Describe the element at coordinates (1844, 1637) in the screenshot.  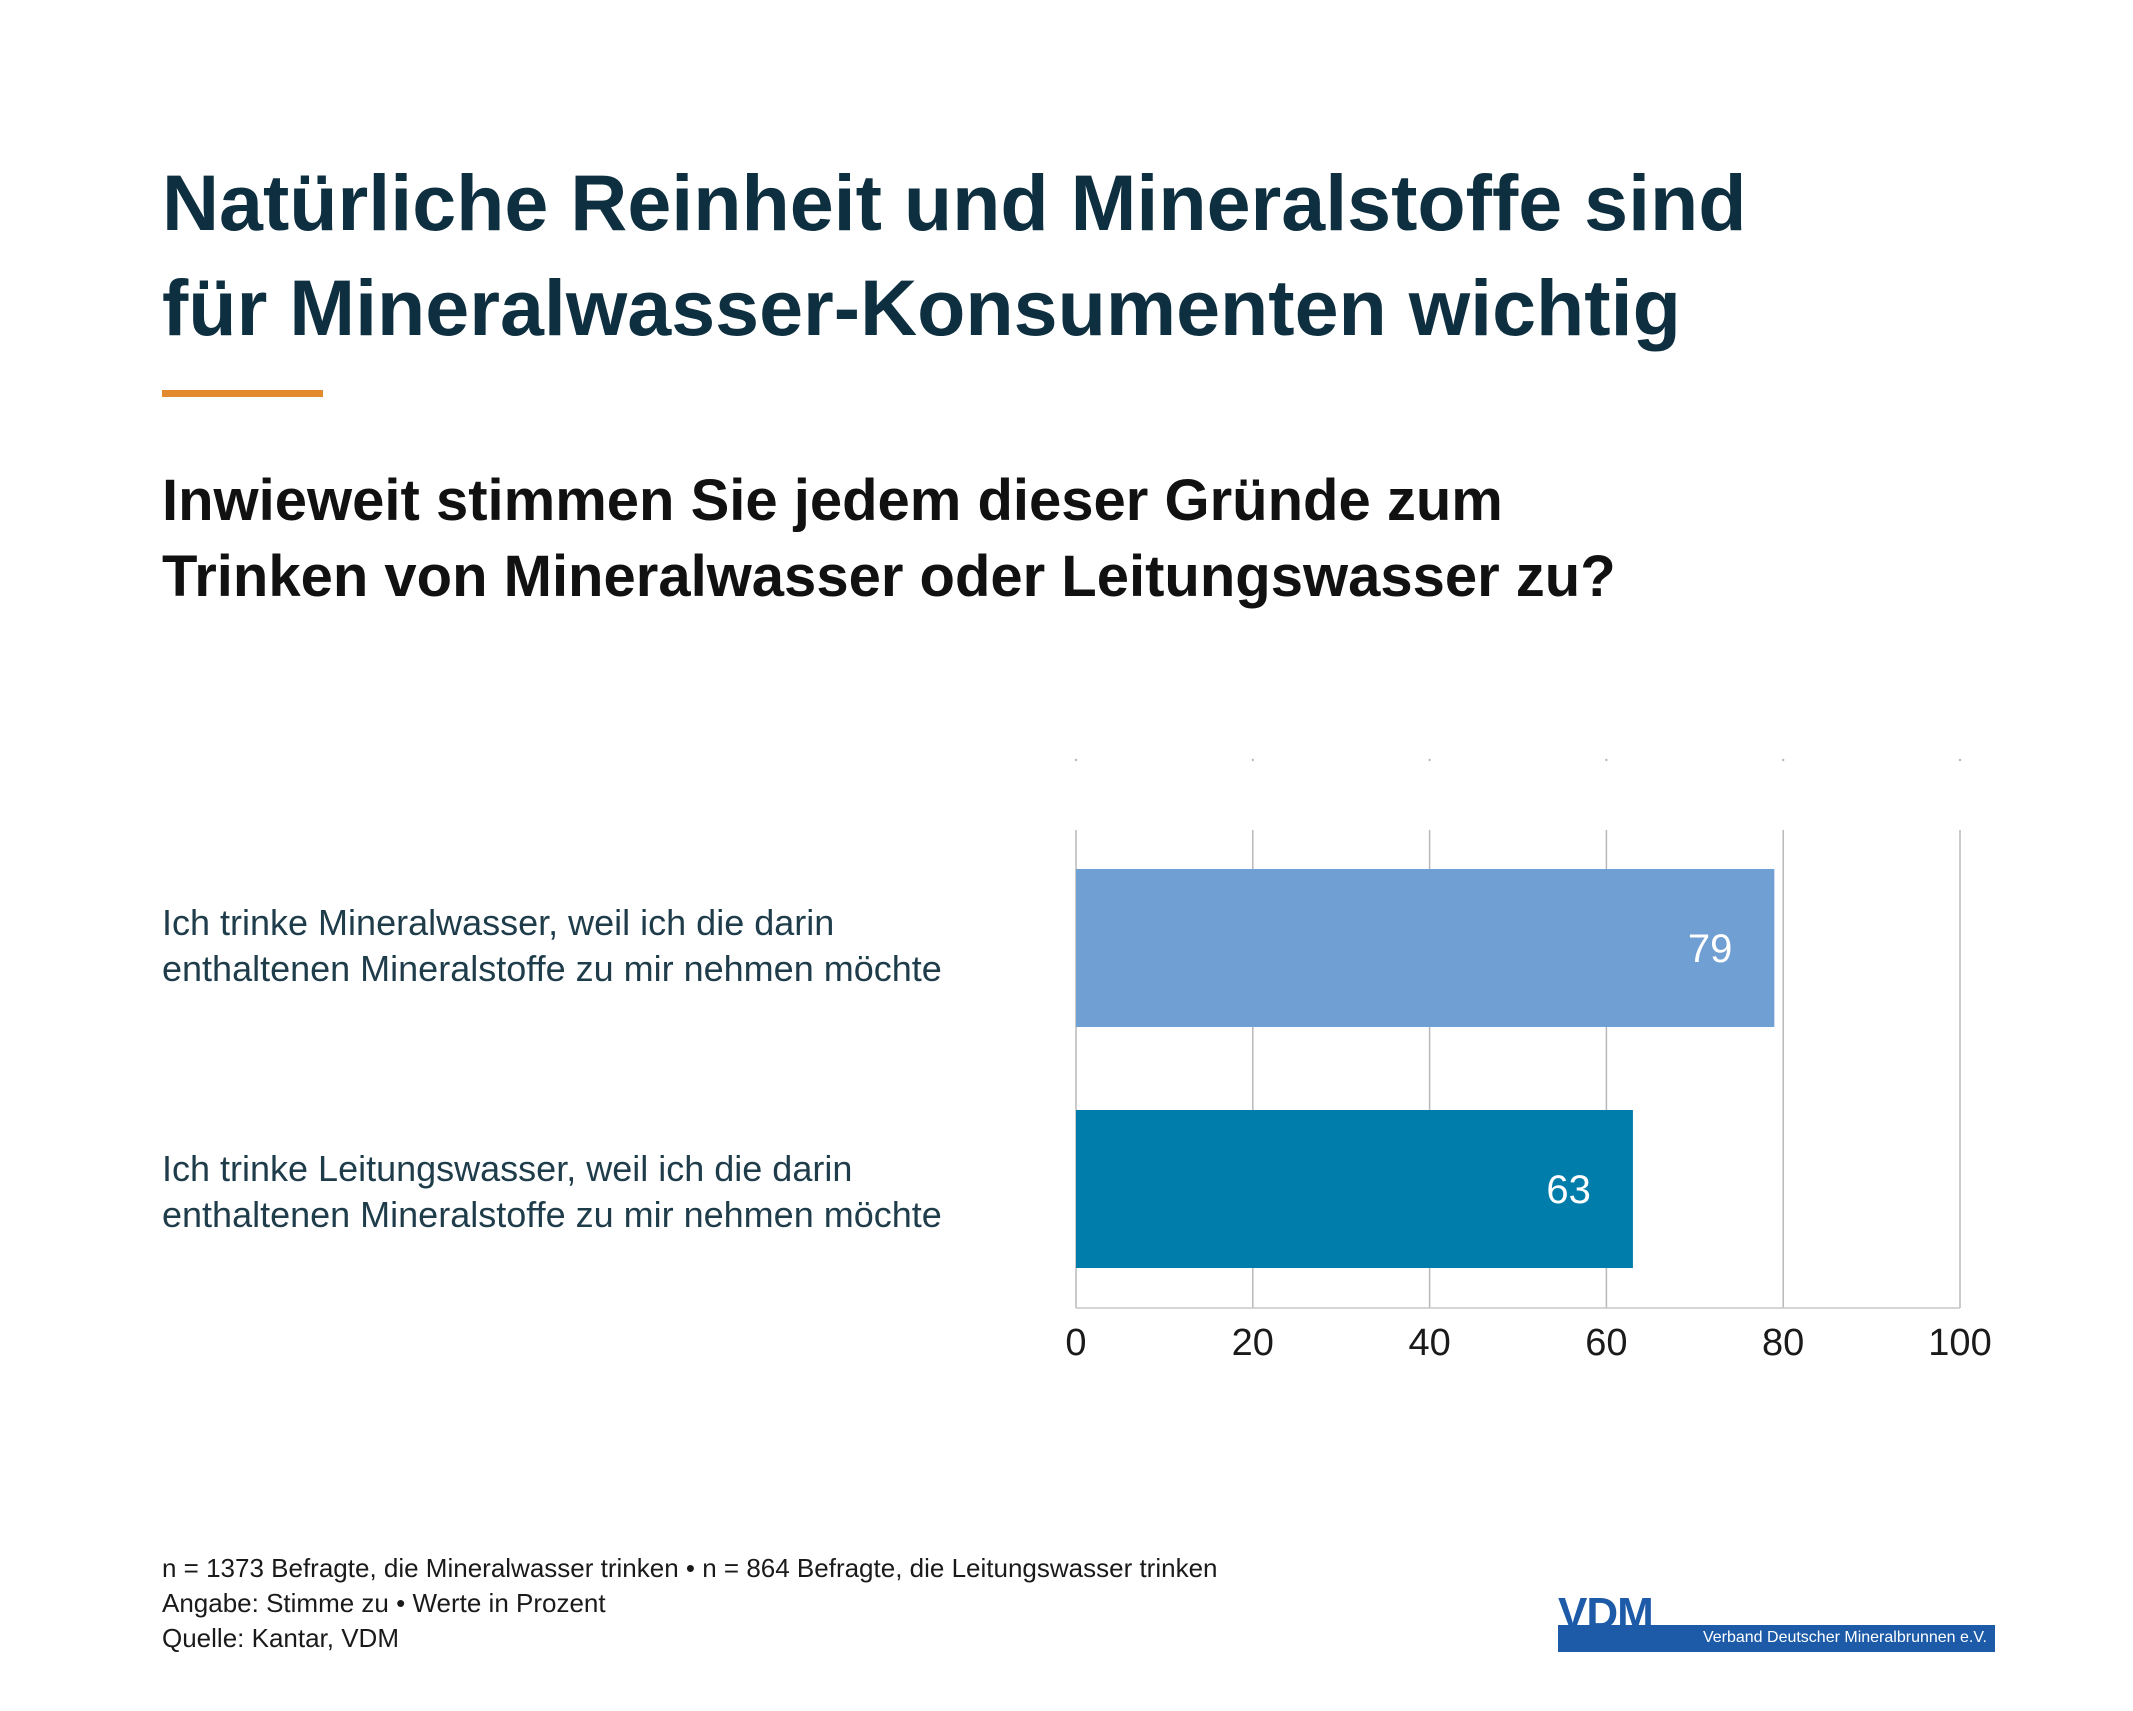
I see `logo-subtitle: Verband Deutscher Mineralbrunnen e.V.` at that location.